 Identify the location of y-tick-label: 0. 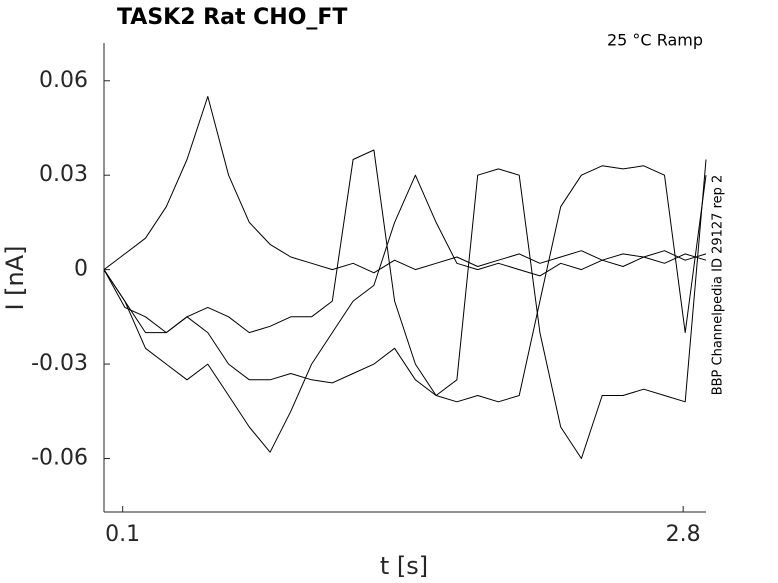
(81, 269).